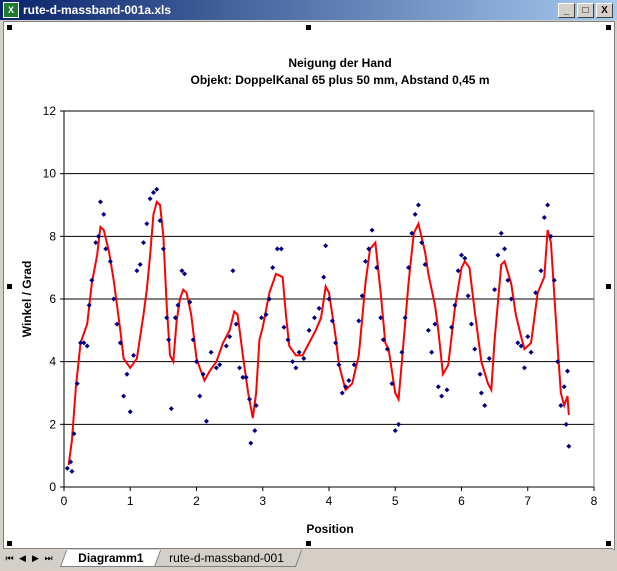 The width and height of the screenshot is (617, 571). What do you see at coordinates (308, 557) in the screenshot?
I see `sheet-tabs-bar: ⏮ ◀ ▶ ⏭ Diagramm1 rute-d-massband-001` at bounding box center [308, 557].